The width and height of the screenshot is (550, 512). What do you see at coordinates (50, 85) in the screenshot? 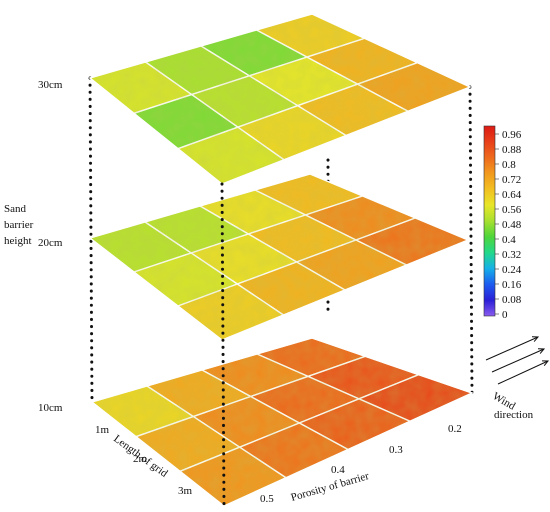
I see `height-tick-30cm: 30cm` at bounding box center [50, 85].